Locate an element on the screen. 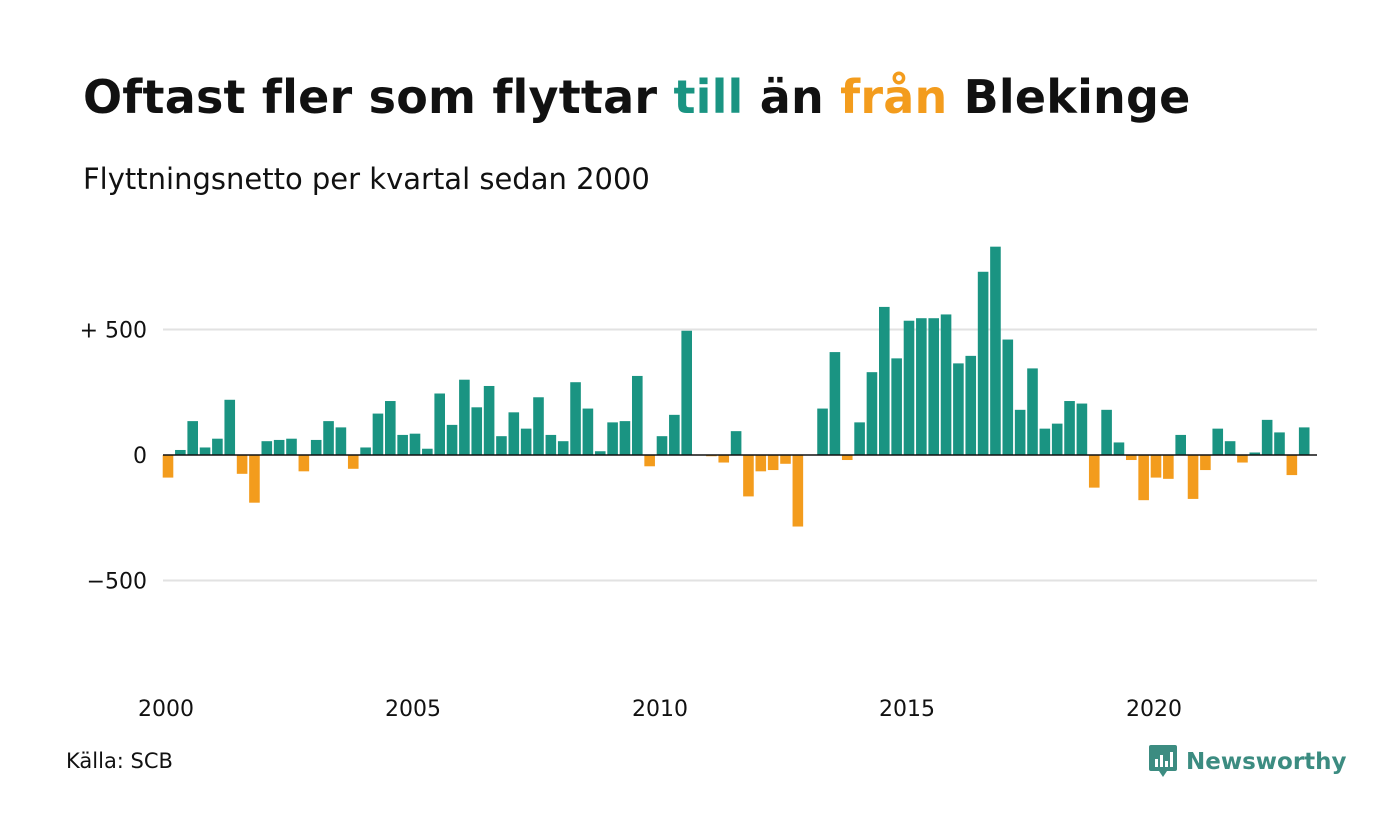 This screenshot has height=840, width=1400. y-tick-label: −500 is located at coordinates (117, 582).